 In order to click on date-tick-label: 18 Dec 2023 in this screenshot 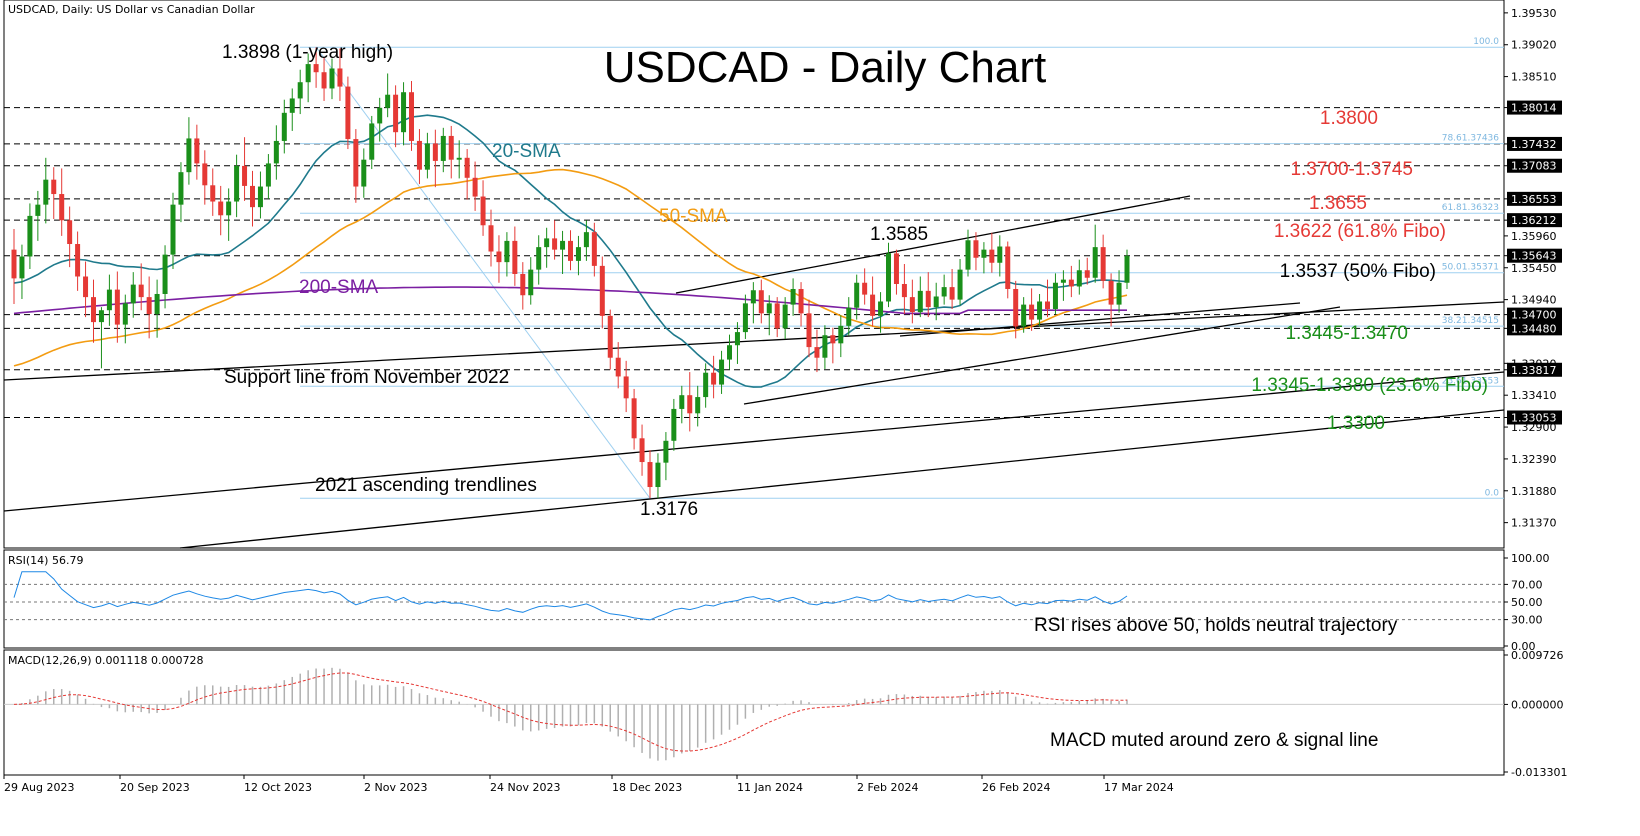, I will do `click(647, 787)`.